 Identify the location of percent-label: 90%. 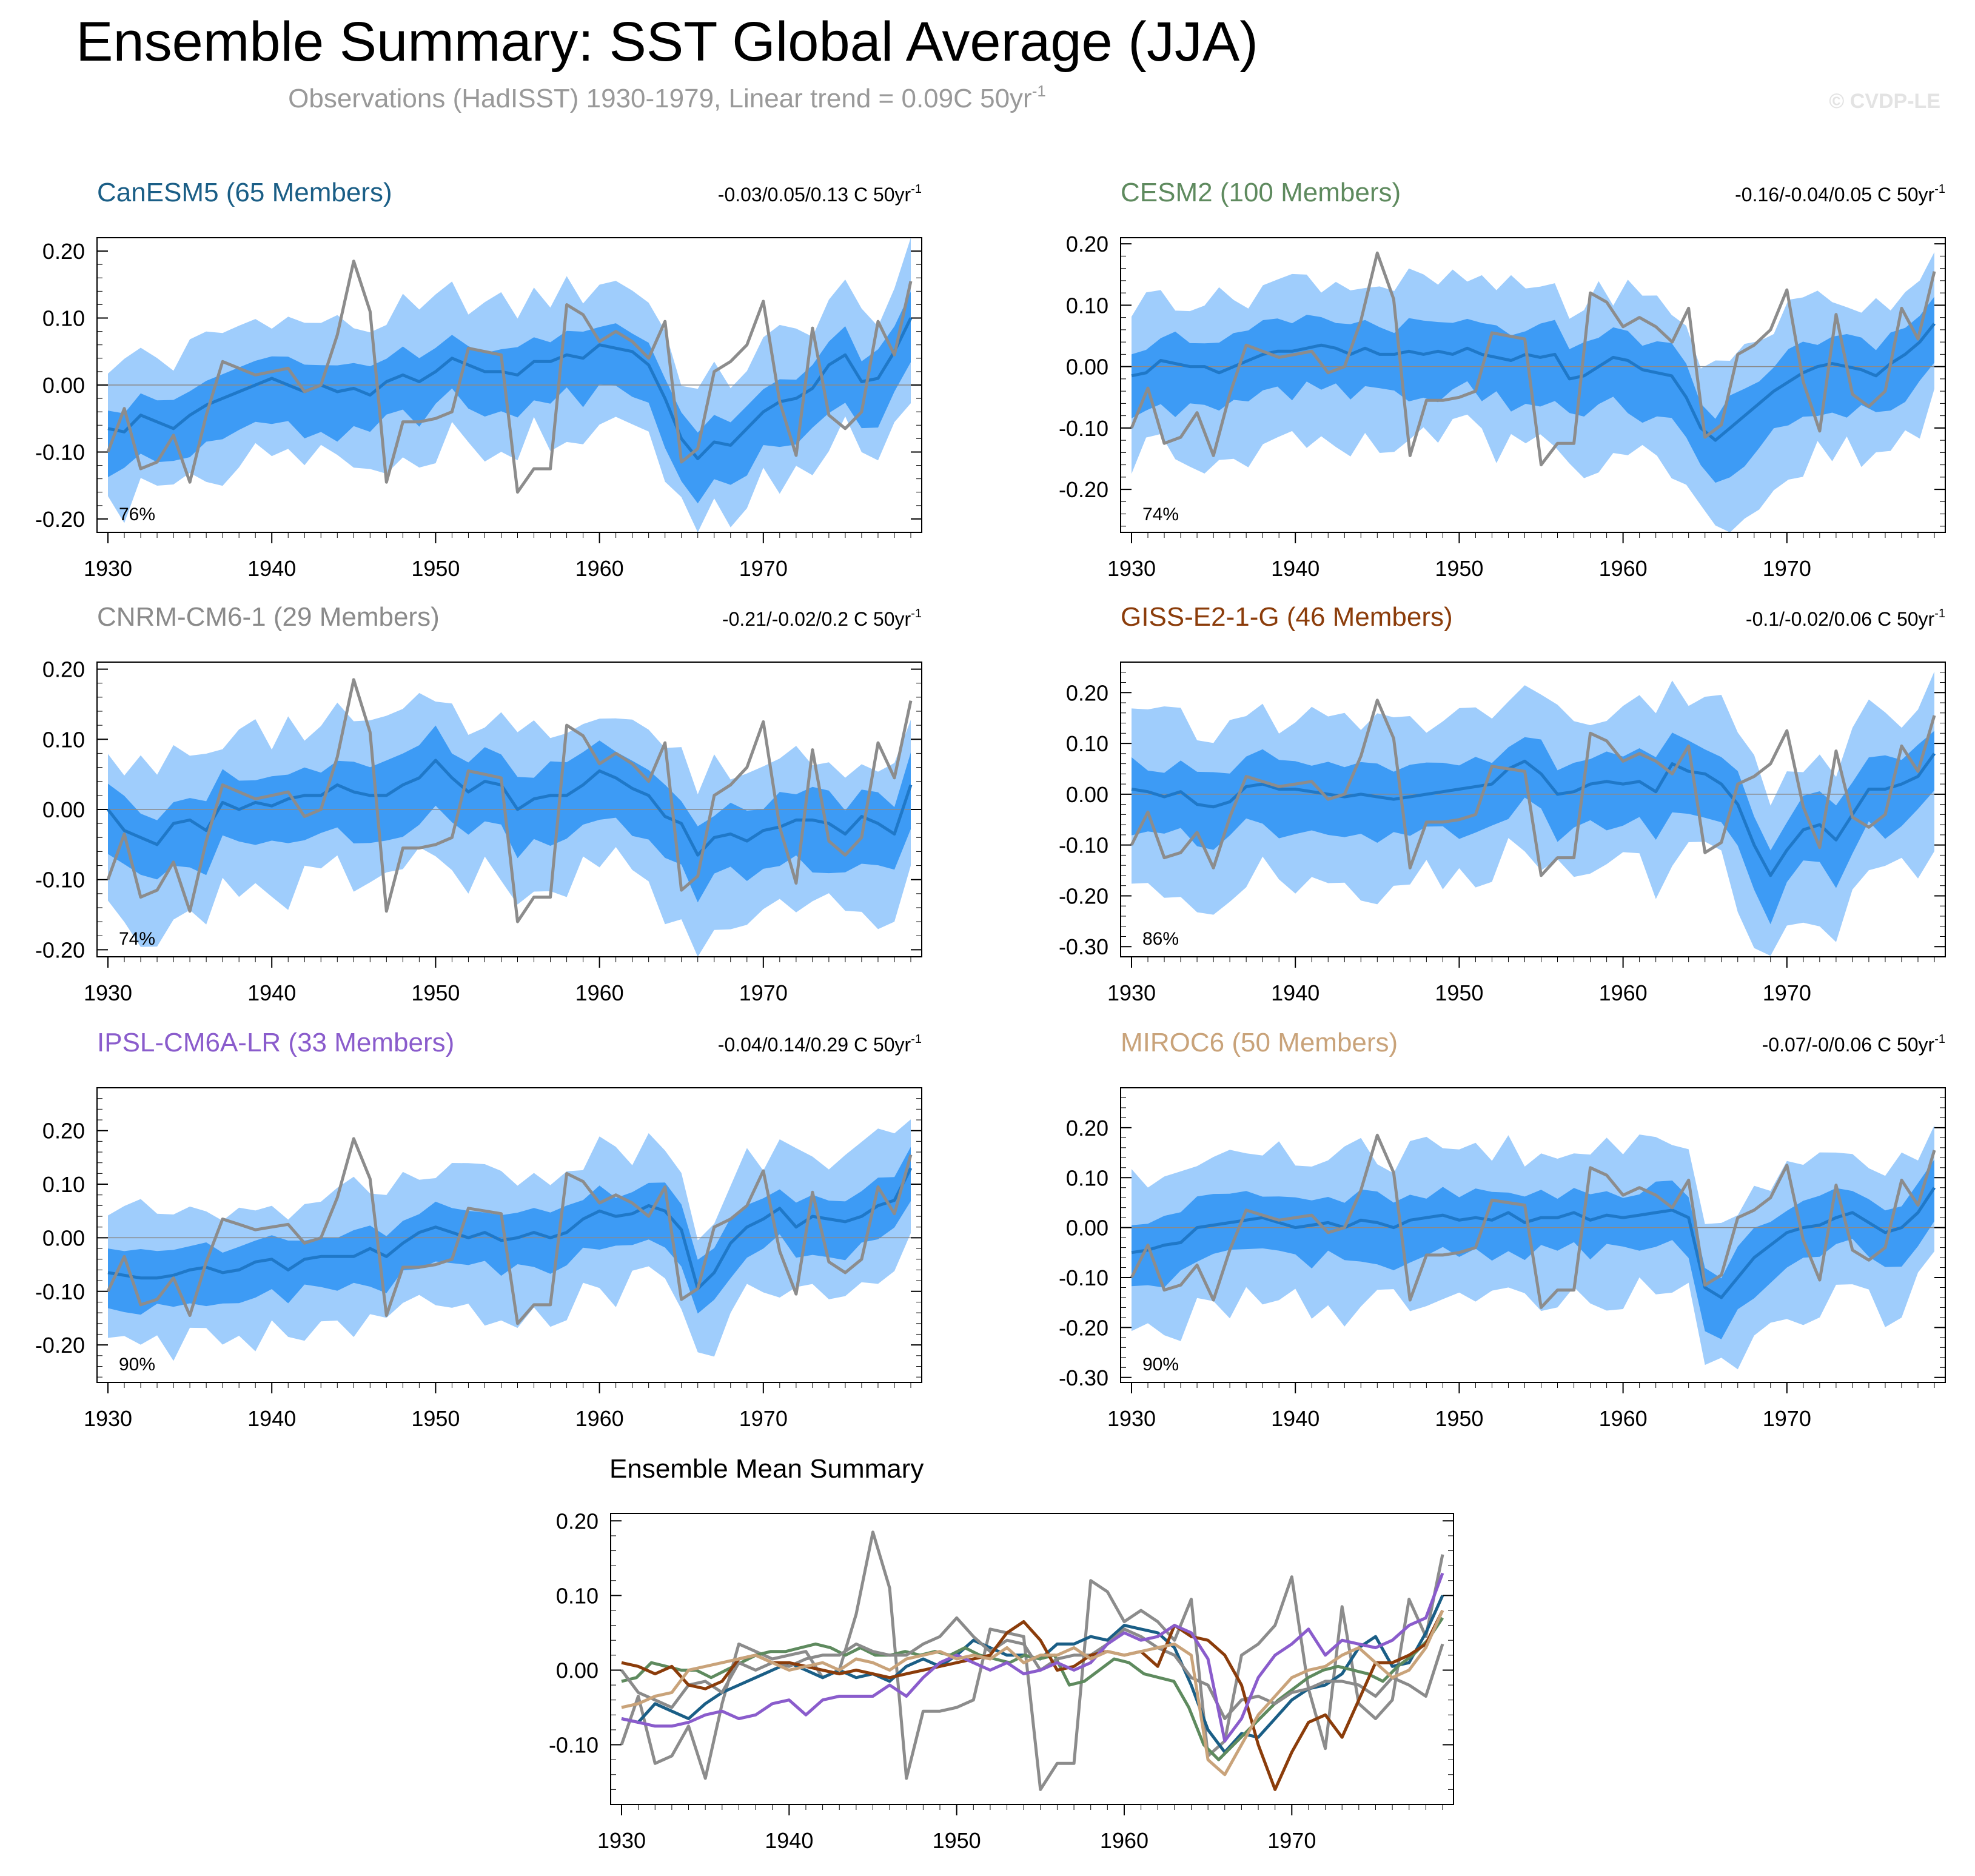
(137, 1365).